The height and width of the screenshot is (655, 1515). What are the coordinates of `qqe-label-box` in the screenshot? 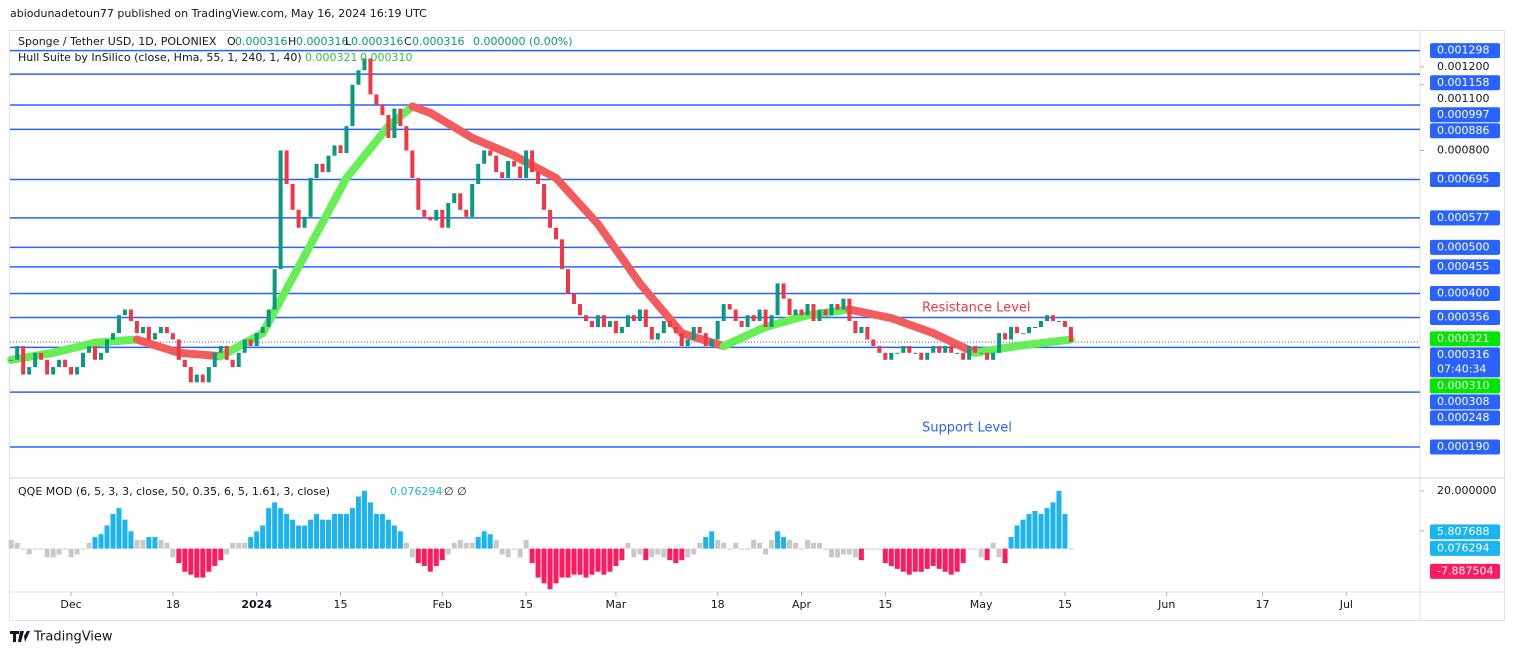 It's located at (1465, 548).